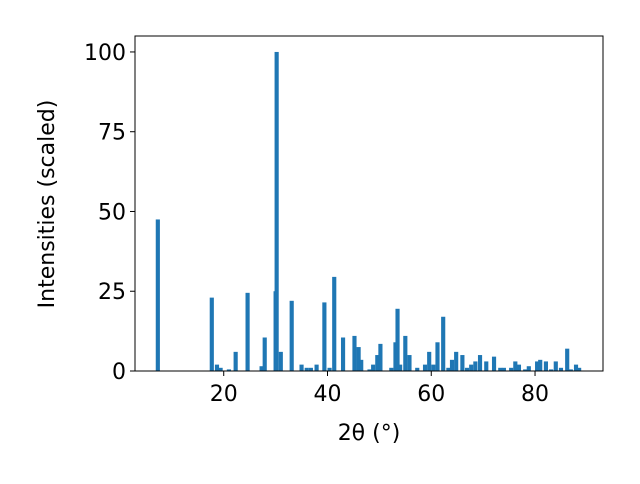 This screenshot has width=640, height=484. Describe the element at coordinates (431, 394) in the screenshot. I see `x-tick-label: 60` at that location.